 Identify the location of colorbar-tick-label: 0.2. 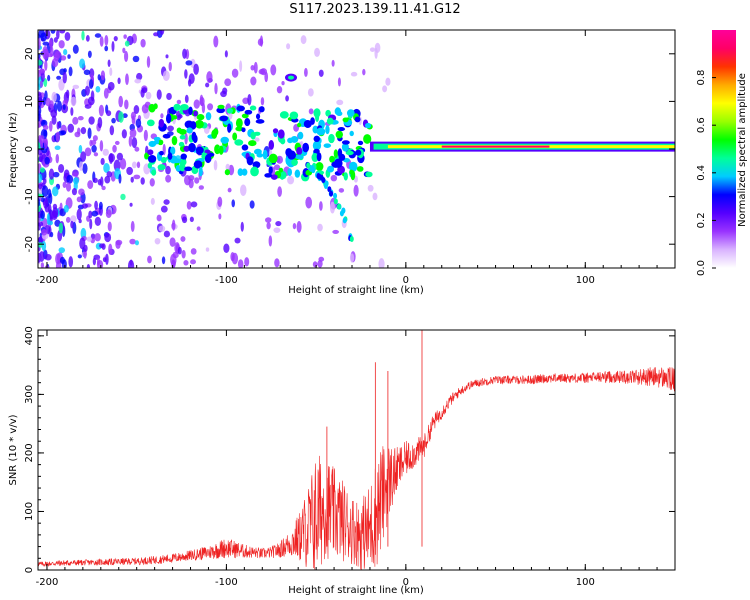
(701, 220).